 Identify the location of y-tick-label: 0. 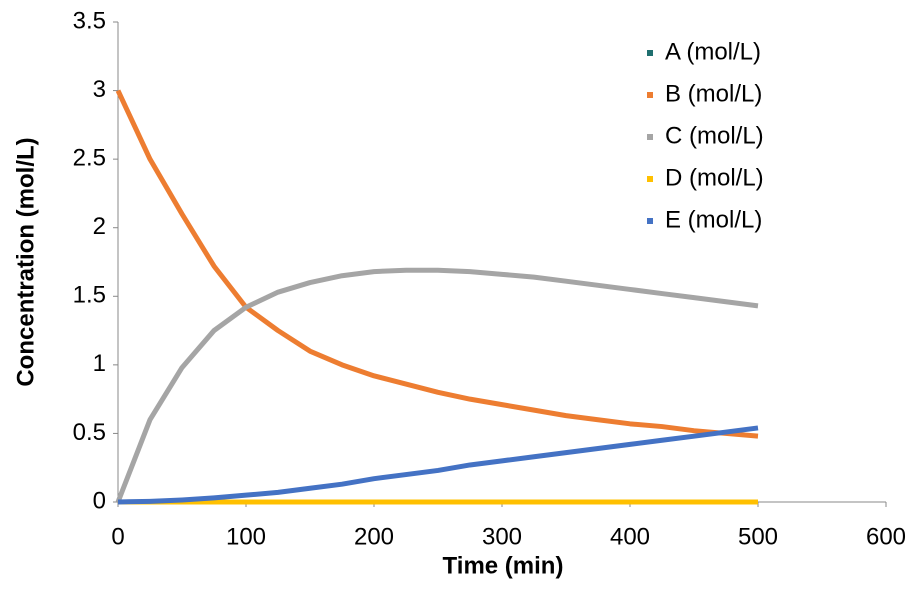
(99, 500).